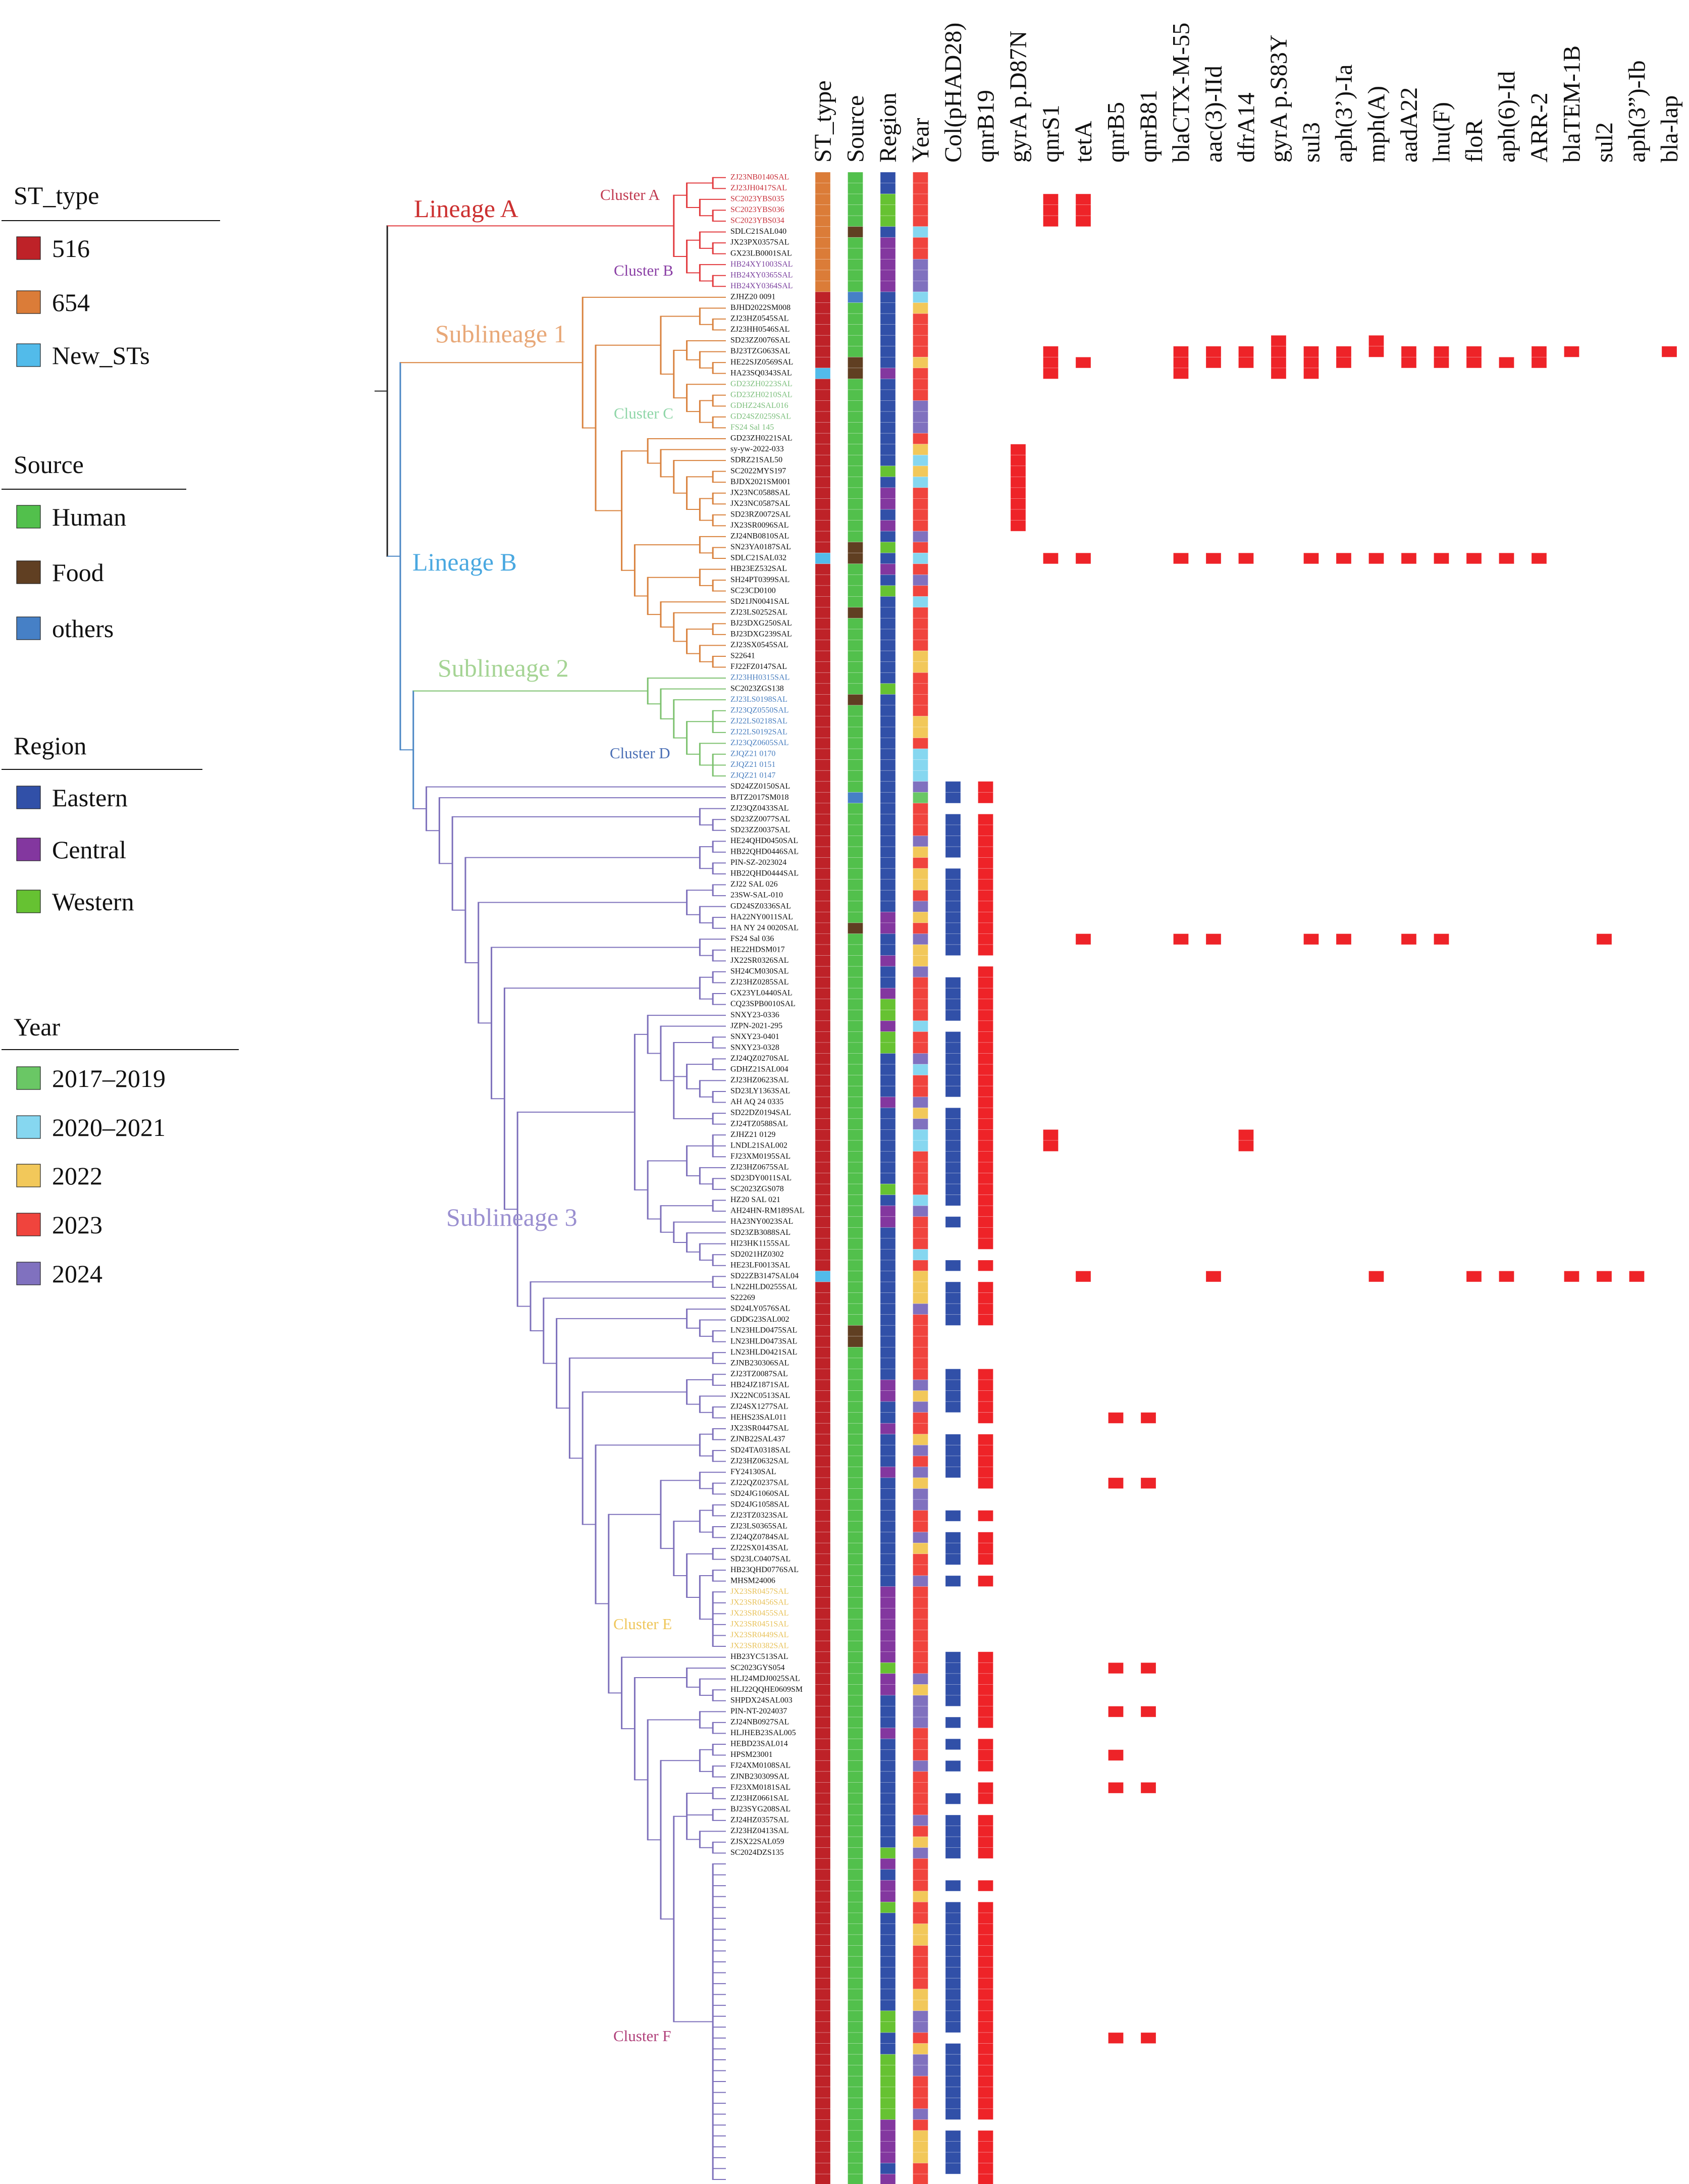 The height and width of the screenshot is (2184, 1689). Describe the element at coordinates (760, 1243) in the screenshot. I see `leaf-label: HI23HK1155SAL` at that location.